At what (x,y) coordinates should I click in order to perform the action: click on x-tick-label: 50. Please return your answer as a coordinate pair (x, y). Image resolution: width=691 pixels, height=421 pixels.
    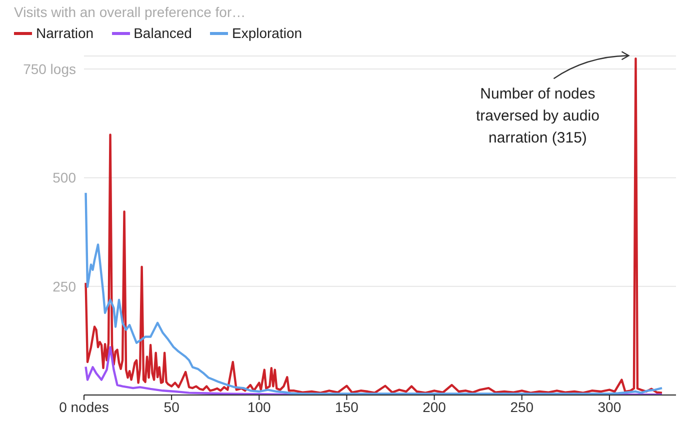
    Looking at the image, I should click on (172, 406).